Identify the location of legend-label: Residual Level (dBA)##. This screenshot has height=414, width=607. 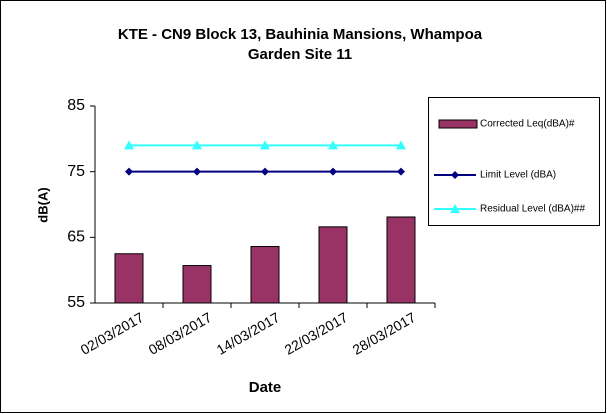
(532, 209).